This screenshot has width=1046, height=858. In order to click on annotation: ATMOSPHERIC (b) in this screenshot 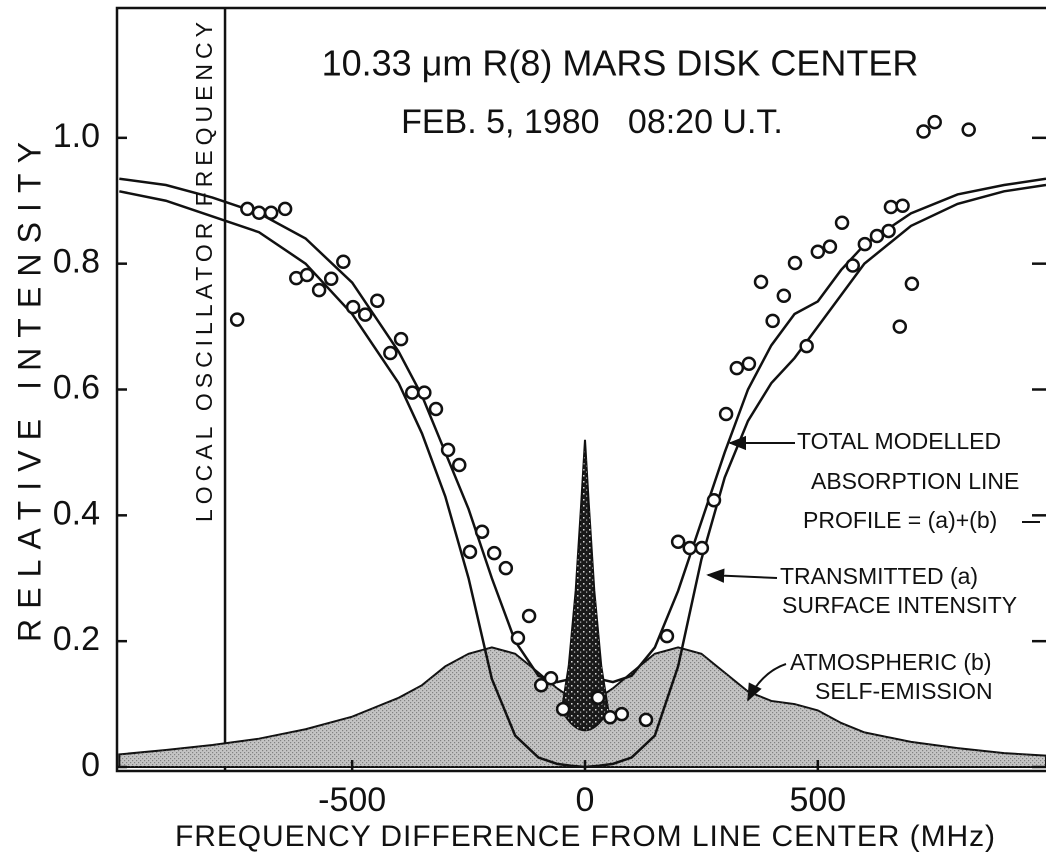, I will do `click(890, 662)`.